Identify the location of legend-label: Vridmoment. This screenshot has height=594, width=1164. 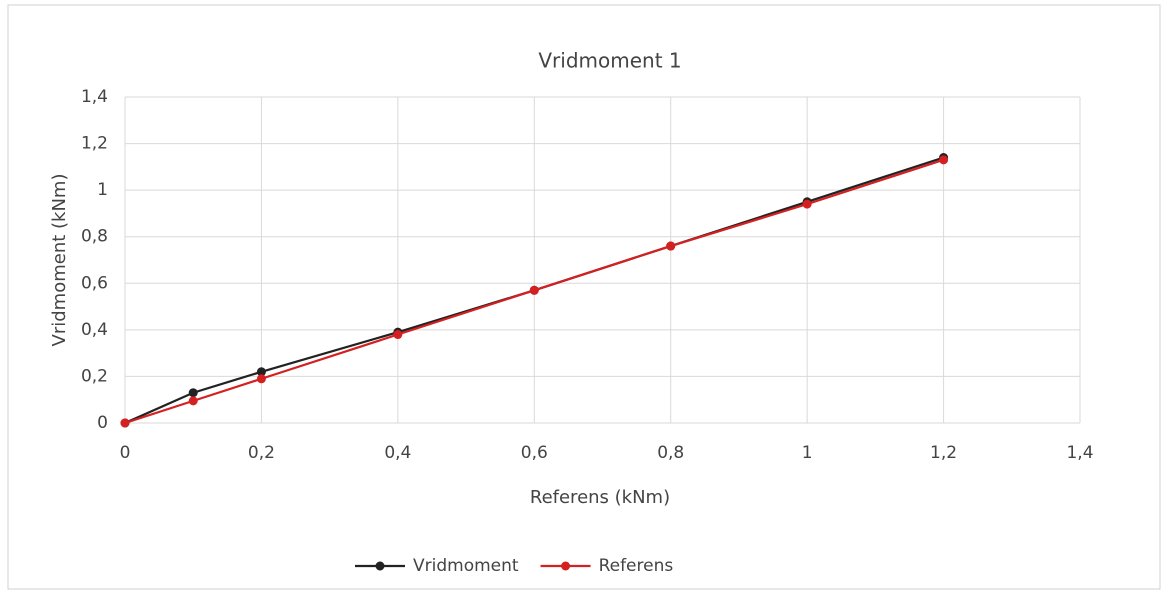
(466, 566).